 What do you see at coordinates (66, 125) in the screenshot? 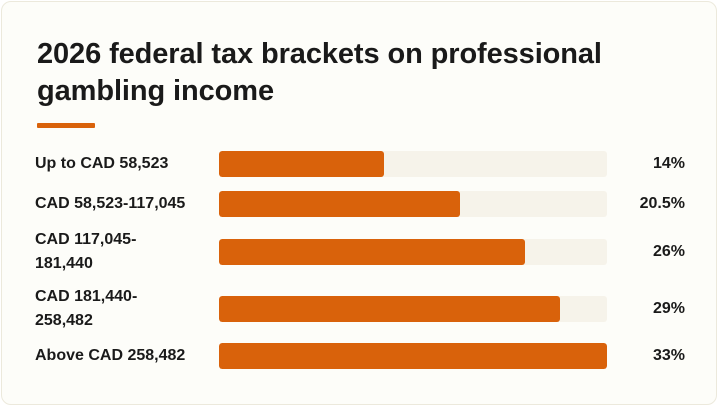
I see `title-accent-rule` at bounding box center [66, 125].